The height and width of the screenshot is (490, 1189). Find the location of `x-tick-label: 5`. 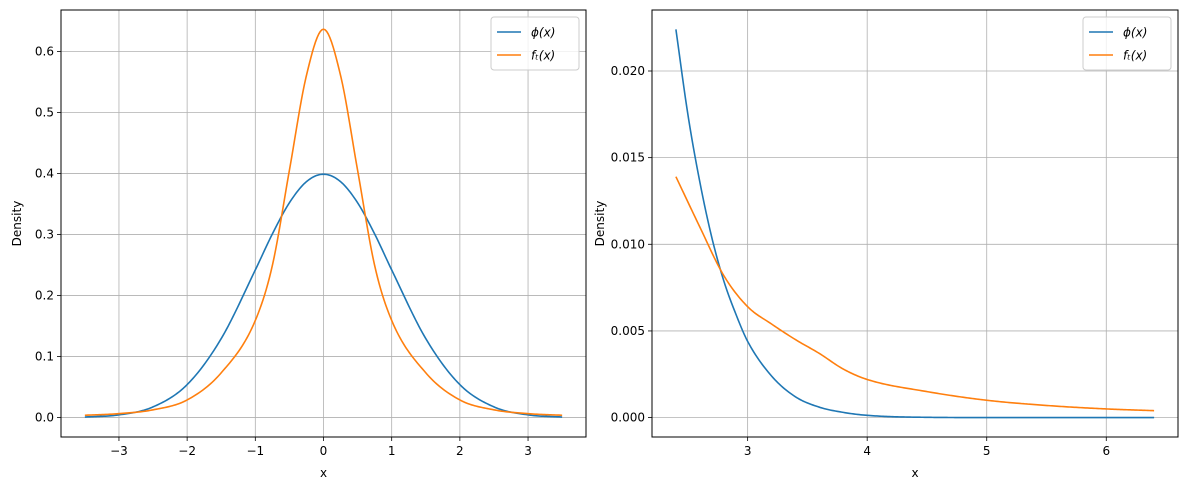

x-tick-label: 5 is located at coordinates (987, 451).